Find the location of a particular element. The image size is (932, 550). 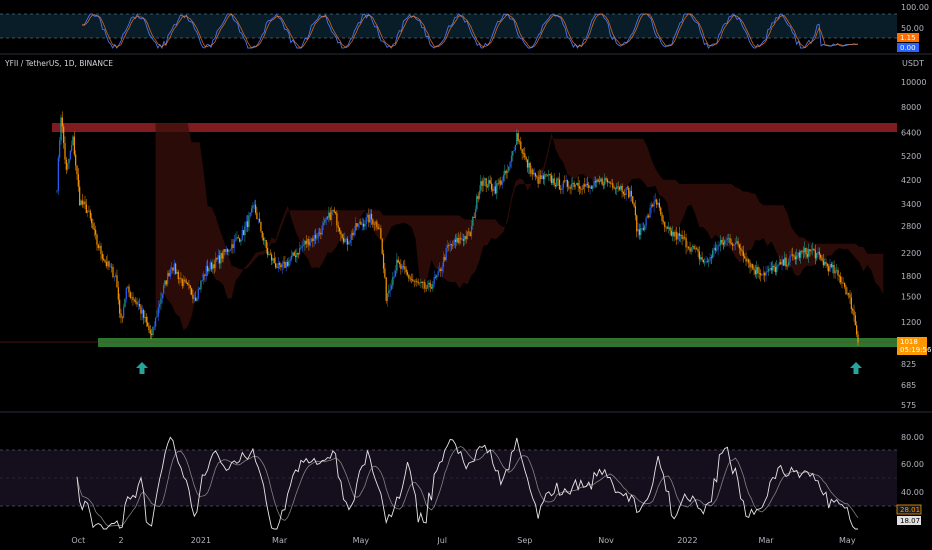

time-axis-label: May is located at coordinates (847, 540).